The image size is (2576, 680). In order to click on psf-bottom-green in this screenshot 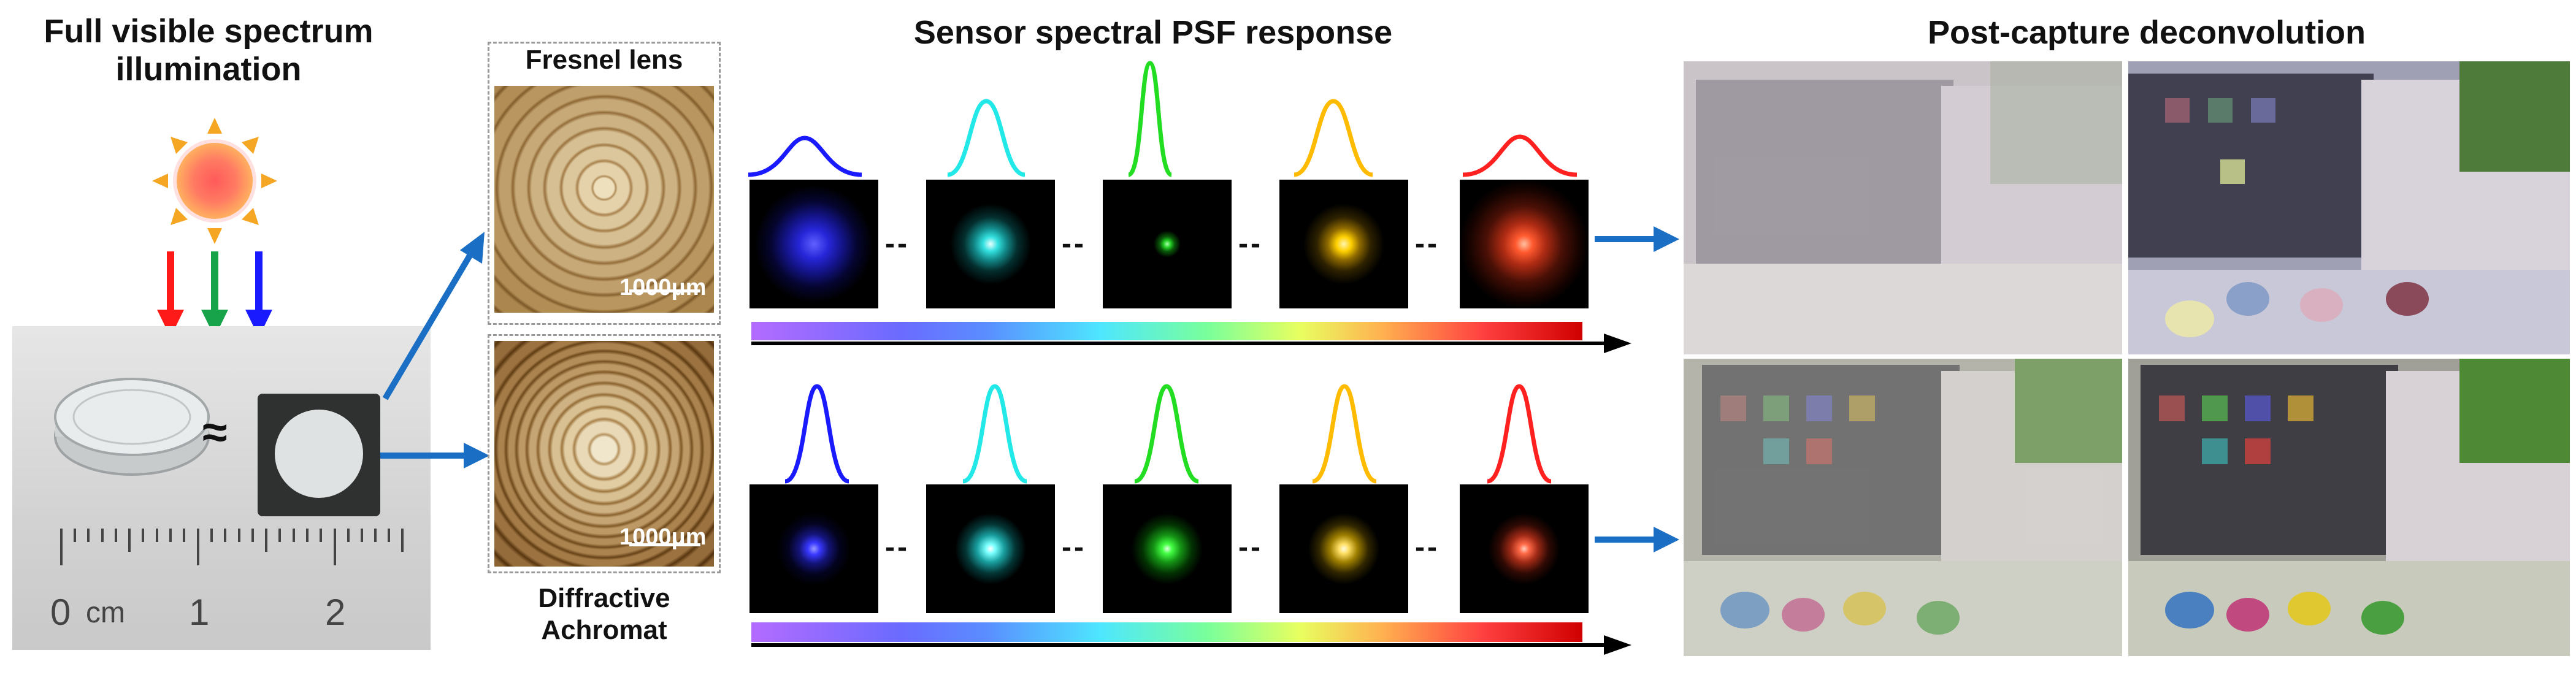, I will do `click(1167, 548)`.